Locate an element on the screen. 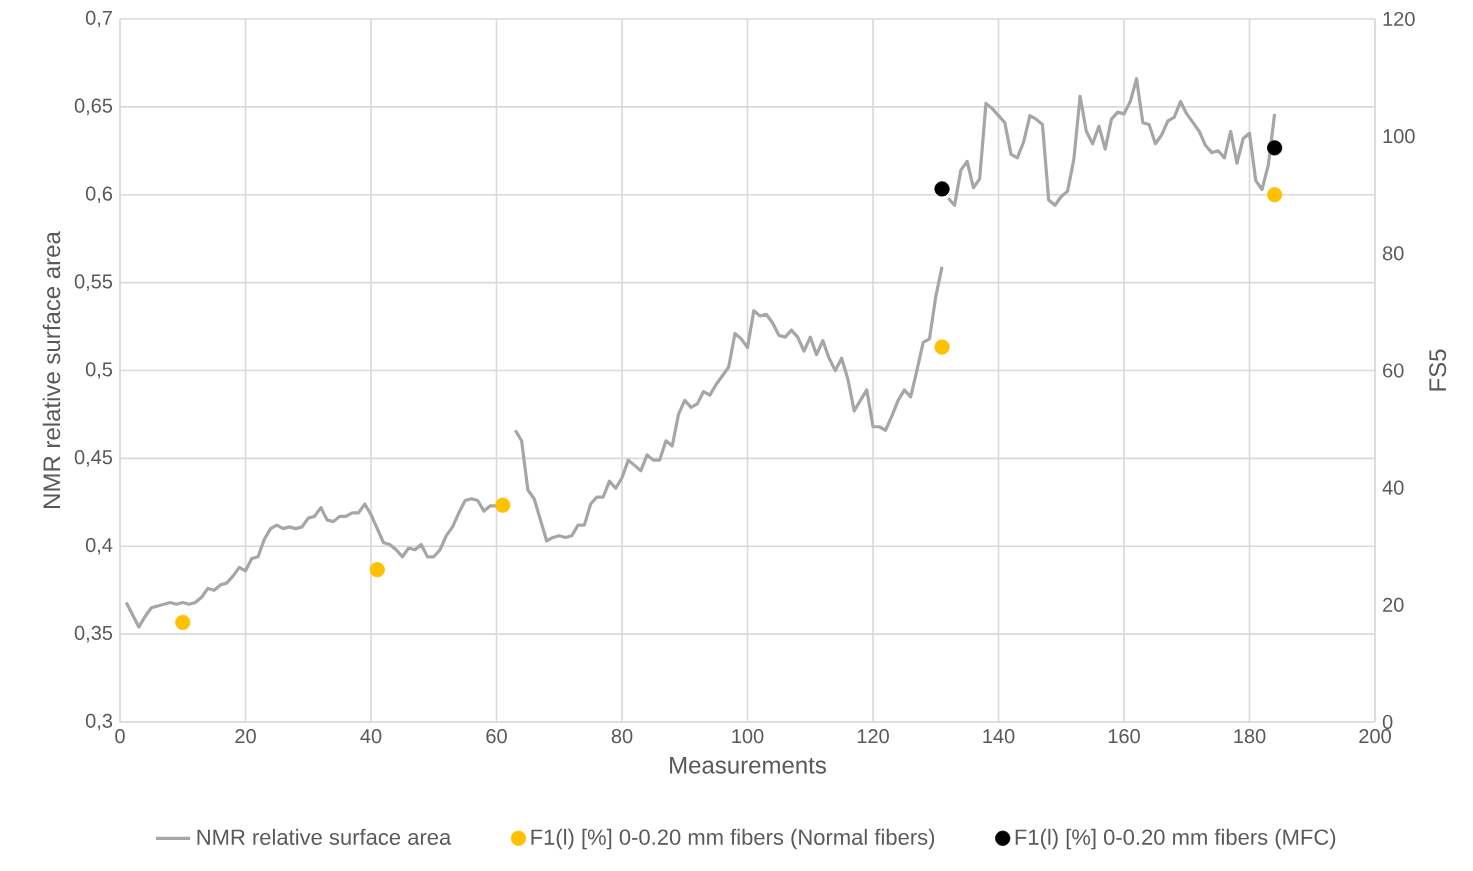 The height and width of the screenshot is (871, 1473). x-axis-title: Measurements is located at coordinates (748, 765).